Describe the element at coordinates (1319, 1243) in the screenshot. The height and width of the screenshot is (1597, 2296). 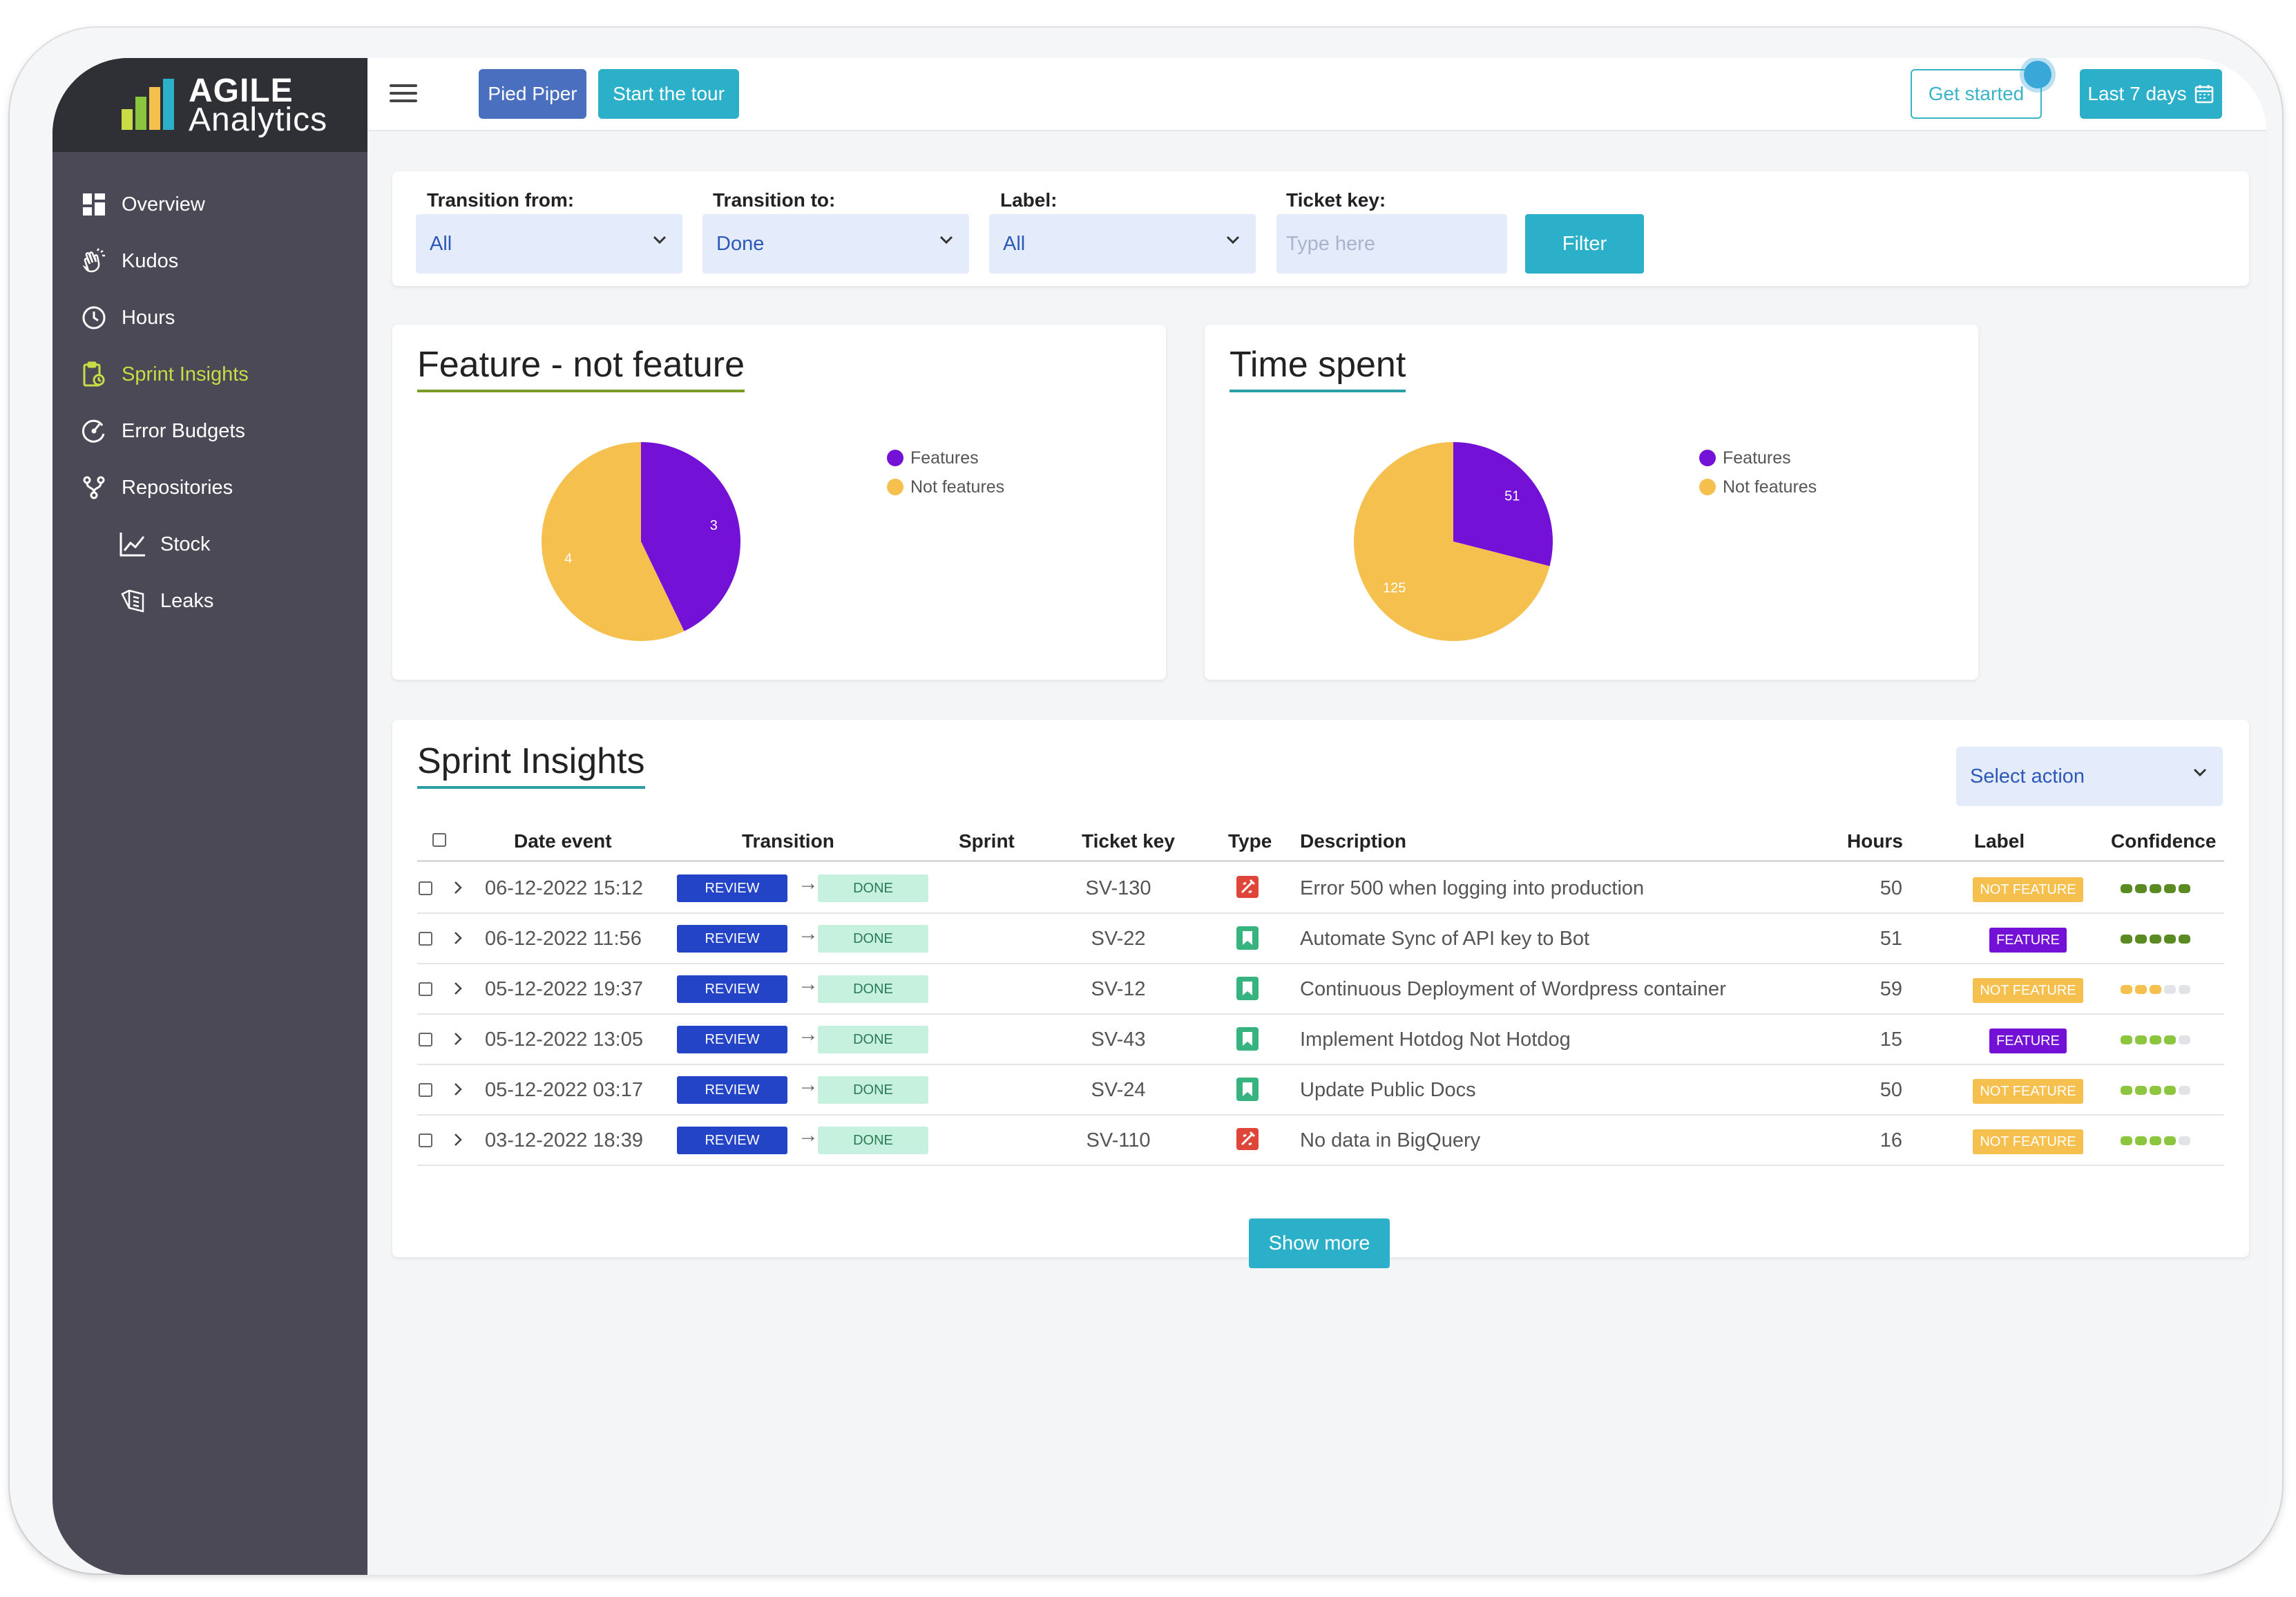
I see `show-more-button: Show more` at that location.